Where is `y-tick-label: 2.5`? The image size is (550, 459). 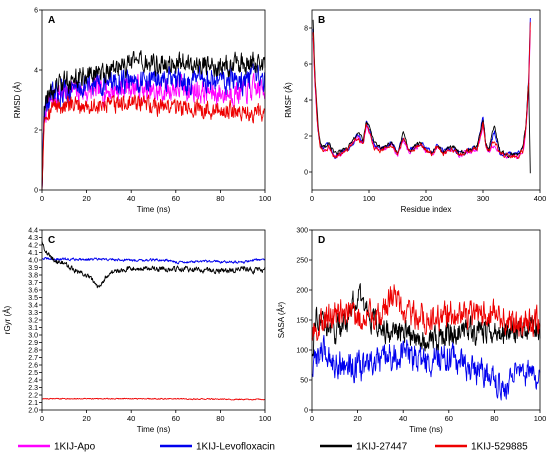 y-tick-label: 2.5 is located at coordinates (33, 373).